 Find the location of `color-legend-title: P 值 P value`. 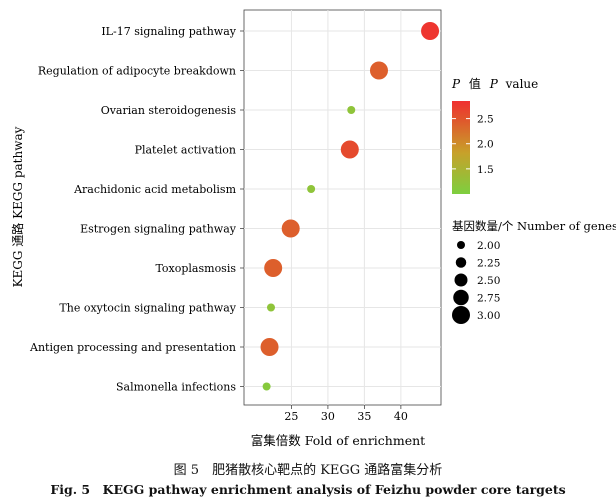

color-legend-title: P 值 P value is located at coordinates (494, 83).